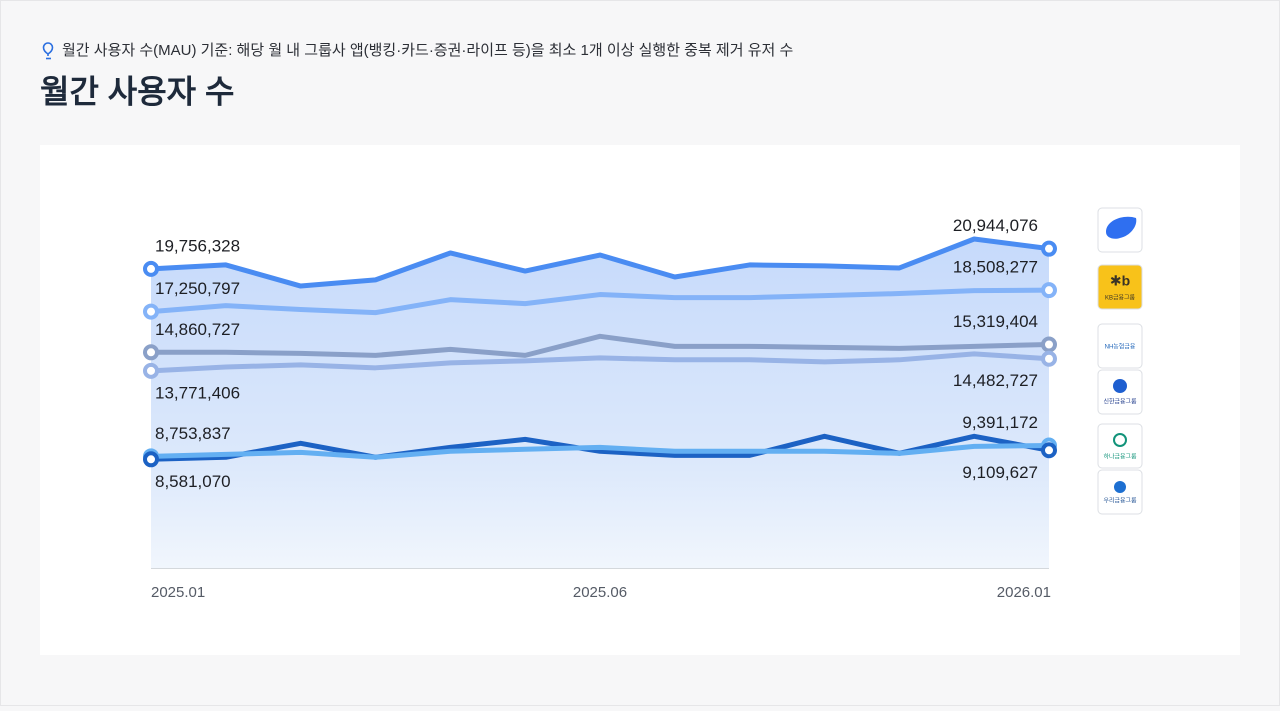  I want to click on value-label: 15,319,404, so click(995, 321).